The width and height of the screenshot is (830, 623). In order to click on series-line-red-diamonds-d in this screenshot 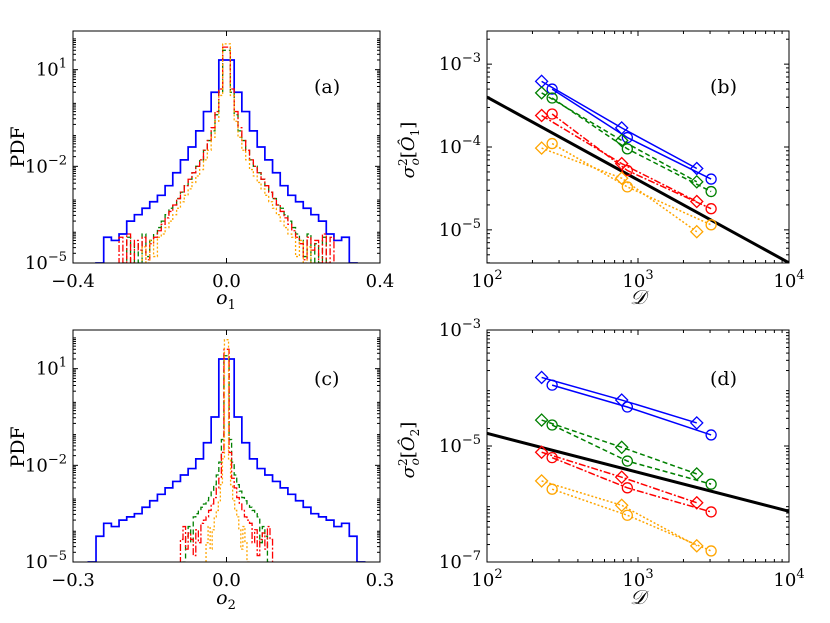, I will do `click(619, 477)`.